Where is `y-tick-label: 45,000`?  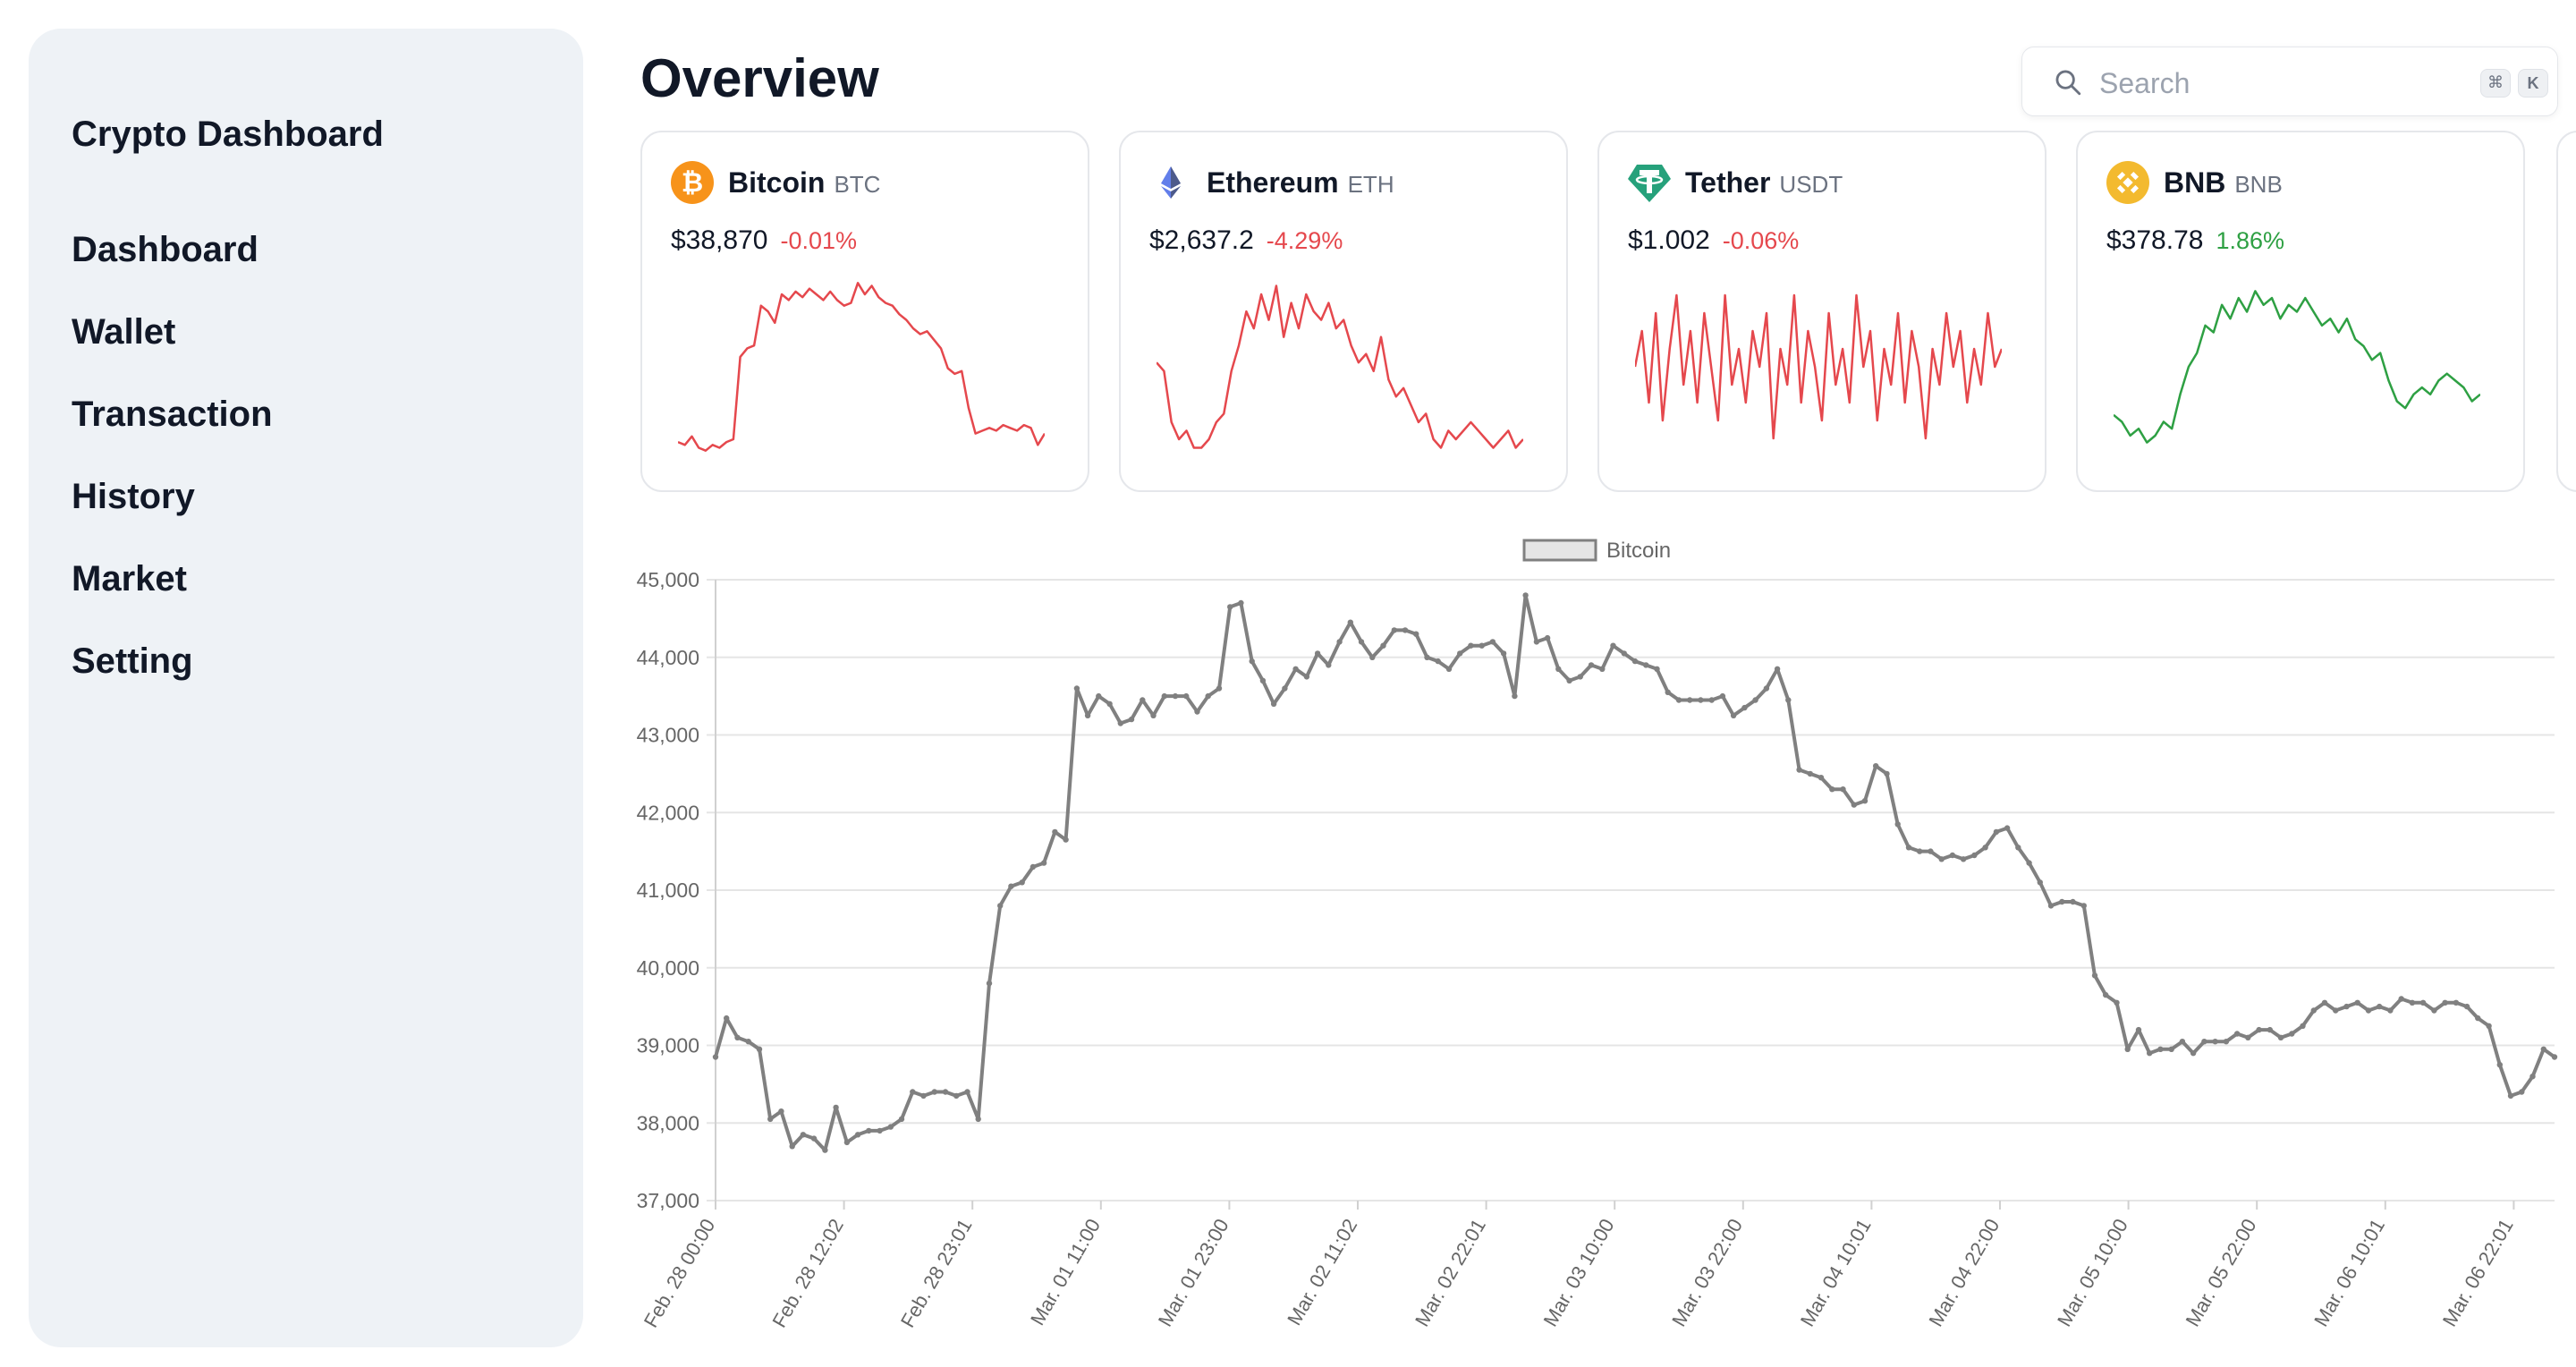 y-tick-label: 45,000 is located at coordinates (668, 579).